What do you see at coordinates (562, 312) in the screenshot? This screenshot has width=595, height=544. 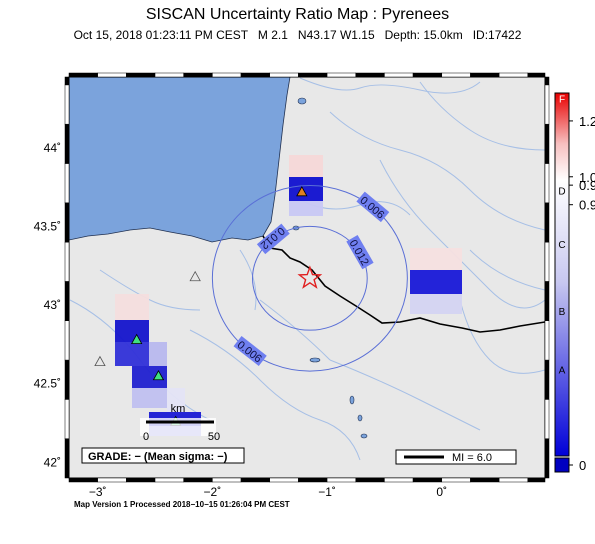 I see `grade-letter: B` at bounding box center [562, 312].